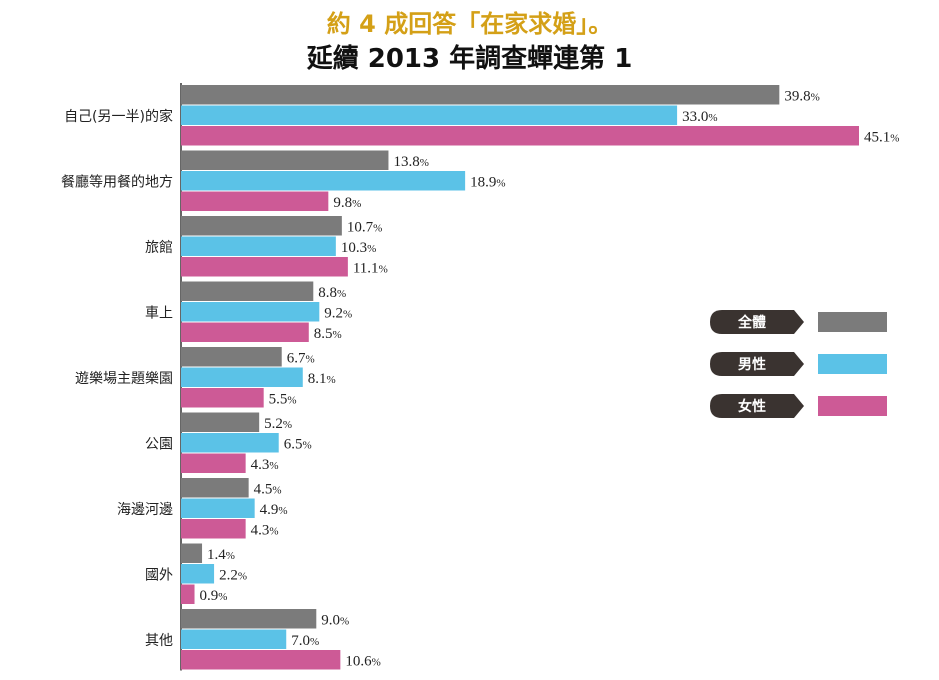  Describe the element at coordinates (469, 24) in the screenshot. I see `chart-title: 約 4 成回答「在家求婚」。` at that location.